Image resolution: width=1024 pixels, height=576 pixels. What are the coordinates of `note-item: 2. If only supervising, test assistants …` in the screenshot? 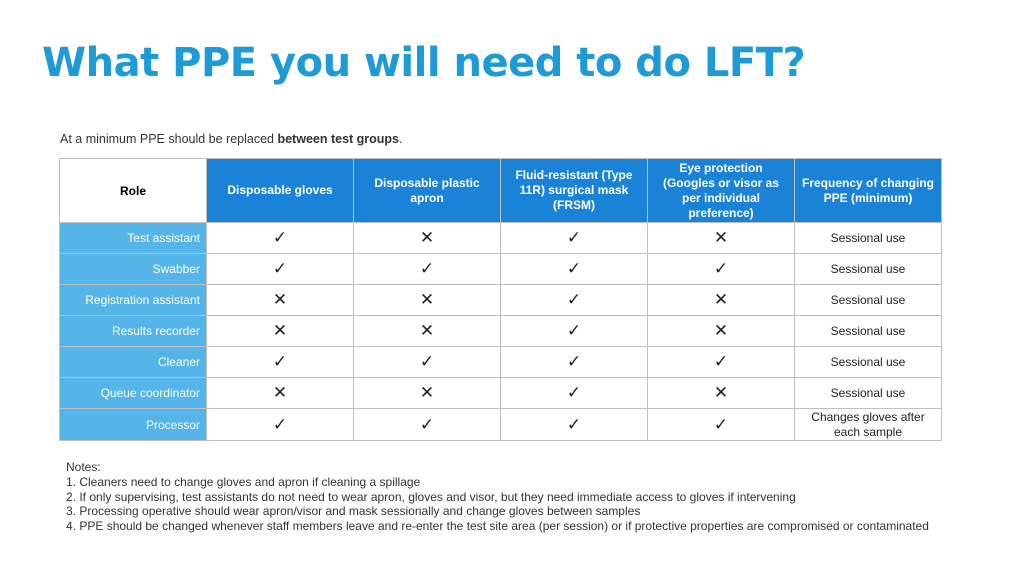 It's located at (431, 496).